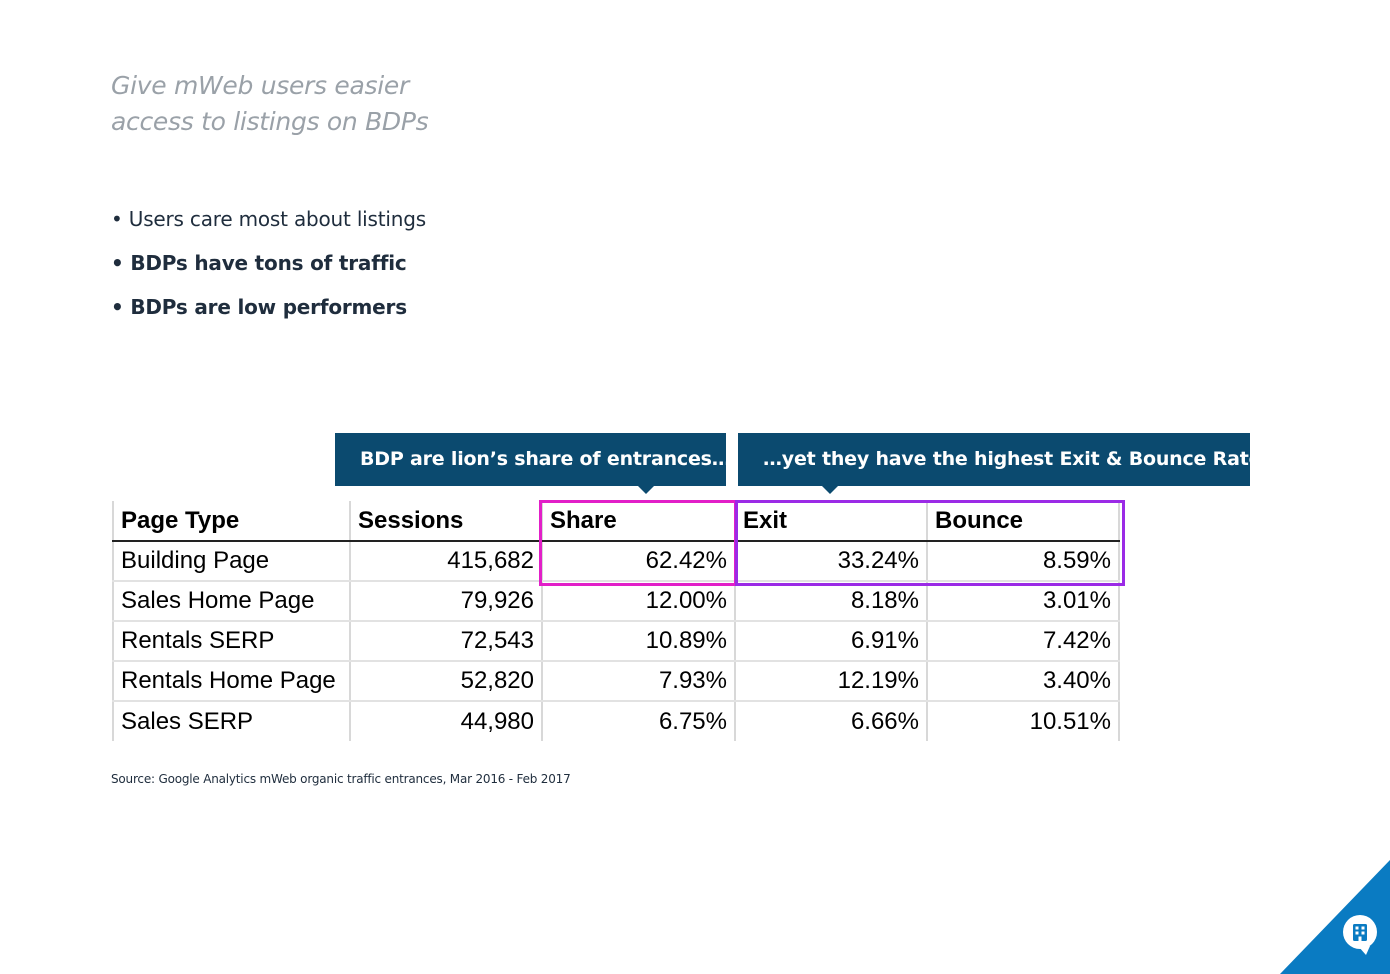  Describe the element at coordinates (1023, 561) in the screenshot. I see `cell-bounce: 8.59%` at that location.